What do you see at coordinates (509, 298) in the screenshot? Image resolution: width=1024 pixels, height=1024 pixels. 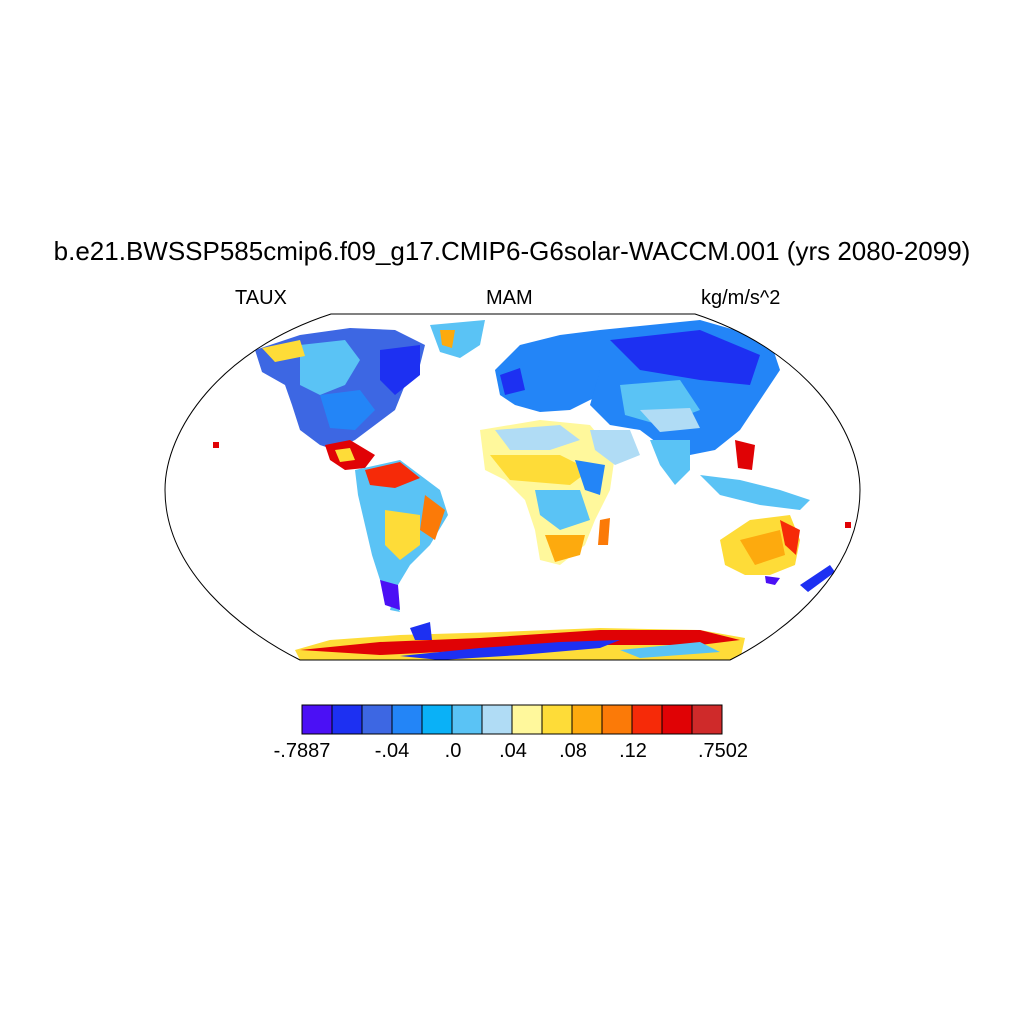 I see `season-label: MAM` at bounding box center [509, 298].